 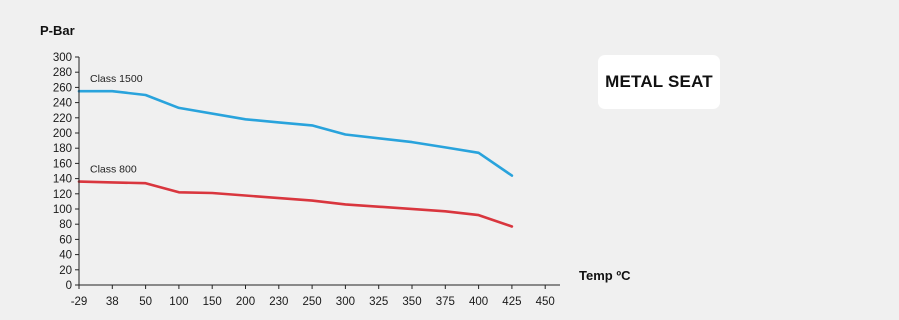 What do you see at coordinates (65, 225) in the screenshot?
I see `y-tick-label: 80` at bounding box center [65, 225].